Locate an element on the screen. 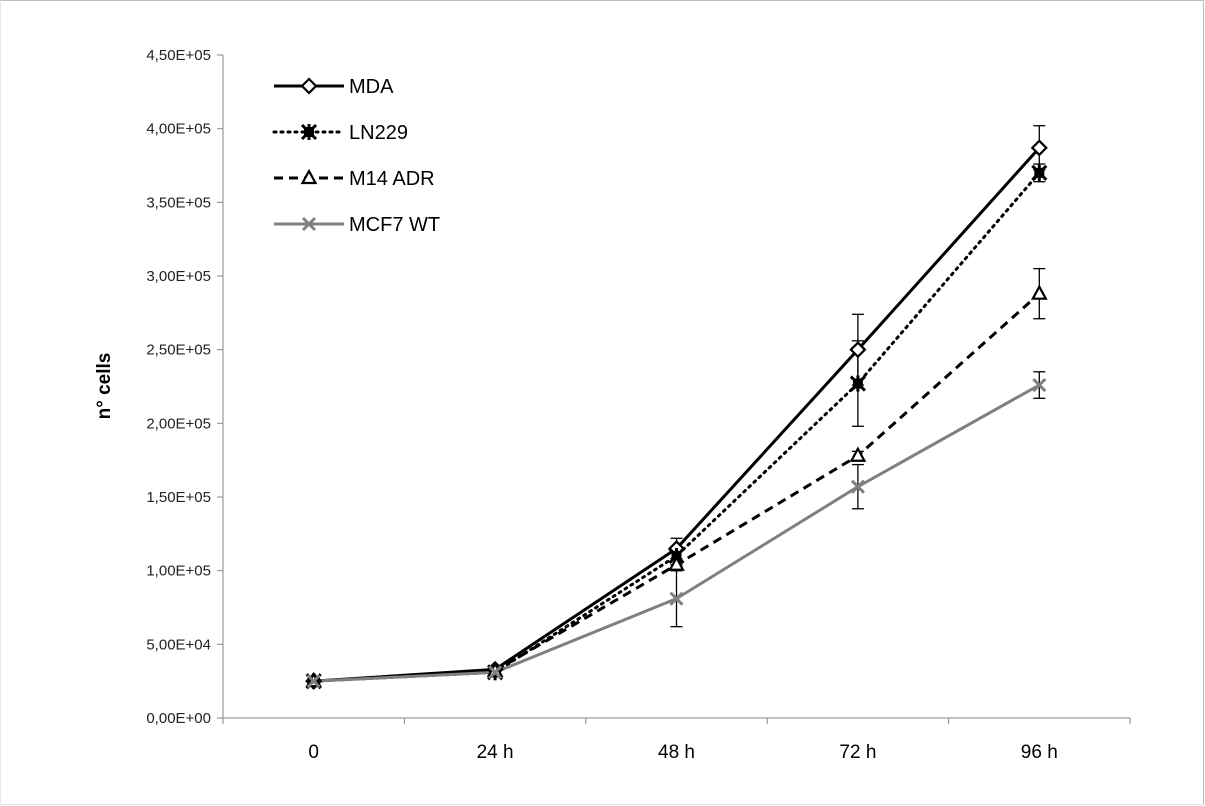  legend: MDA LN229 M14 ADR MCF7 WT is located at coordinates (356, 156).